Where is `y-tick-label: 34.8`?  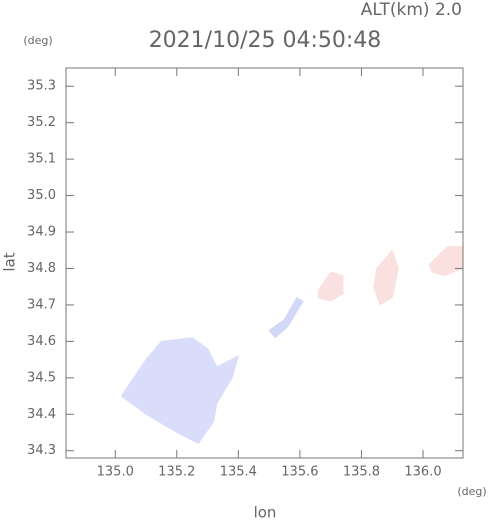 y-tick-label: 34.8 is located at coordinates (41, 268).